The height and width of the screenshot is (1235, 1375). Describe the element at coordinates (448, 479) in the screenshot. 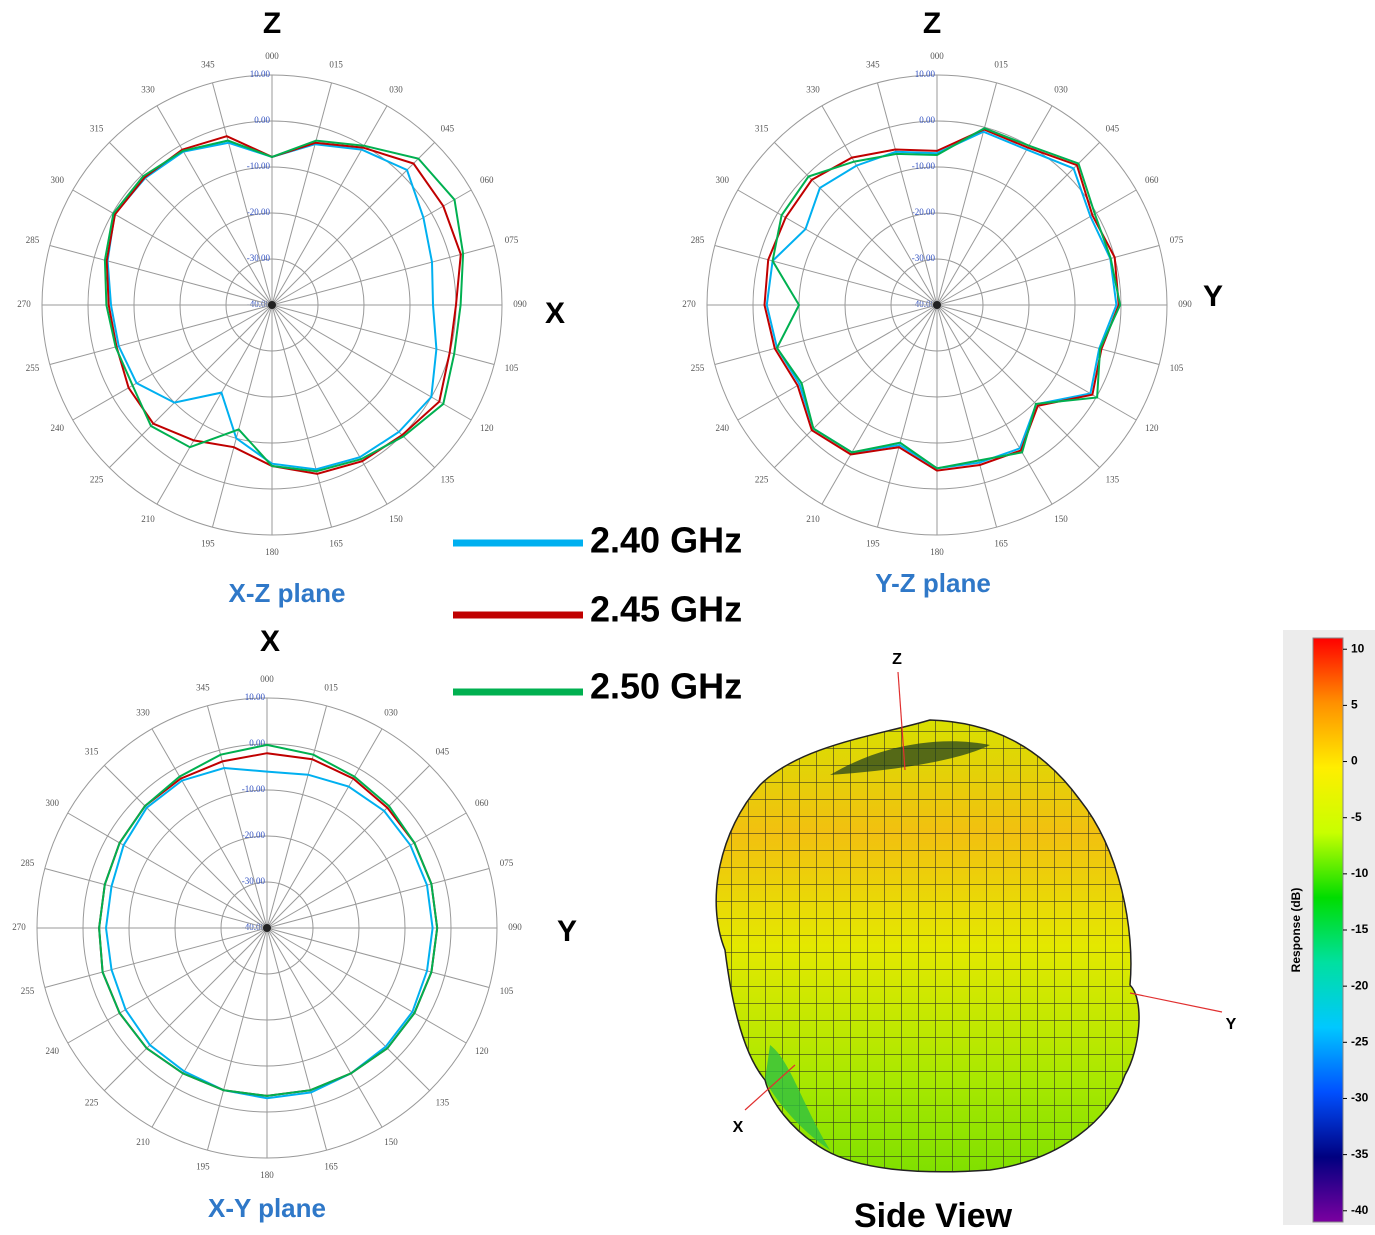

I see `theta-tick-label: 135` at that location.